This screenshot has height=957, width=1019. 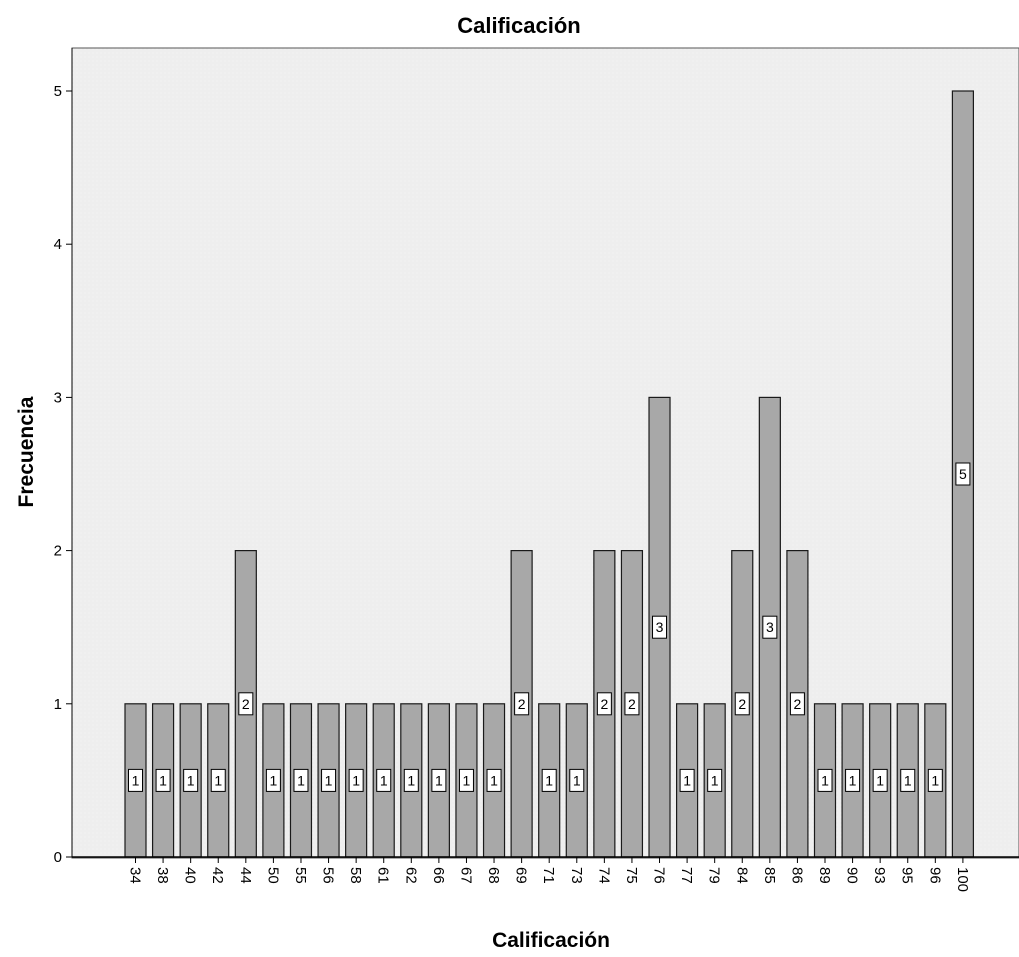 I want to click on x-tick-label: 77, so click(x=686, y=875).